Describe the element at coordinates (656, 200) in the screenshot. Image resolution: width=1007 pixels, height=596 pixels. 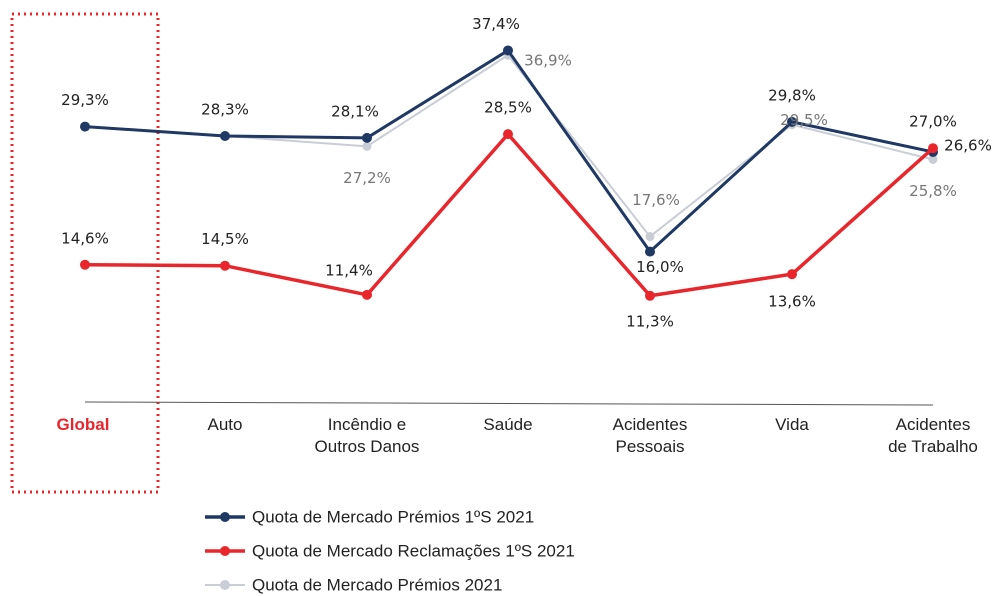
I see `data-label: 17,6%` at that location.